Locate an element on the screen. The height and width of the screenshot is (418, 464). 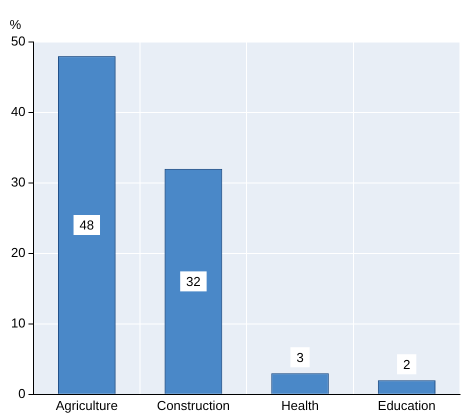
data-label: 32 is located at coordinates (193, 281).